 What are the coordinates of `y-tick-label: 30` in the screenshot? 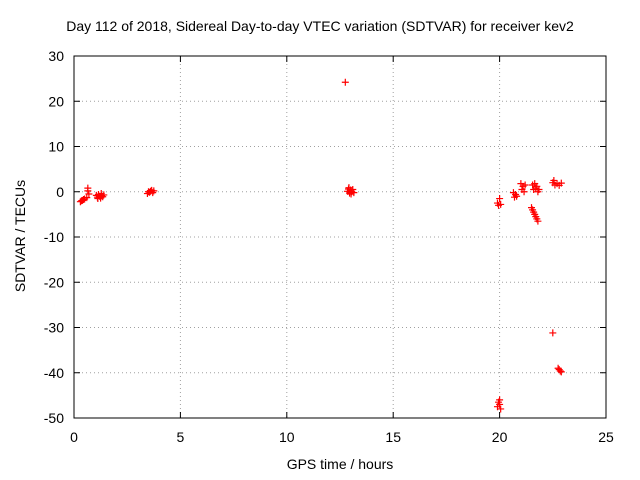 It's located at (56, 56).